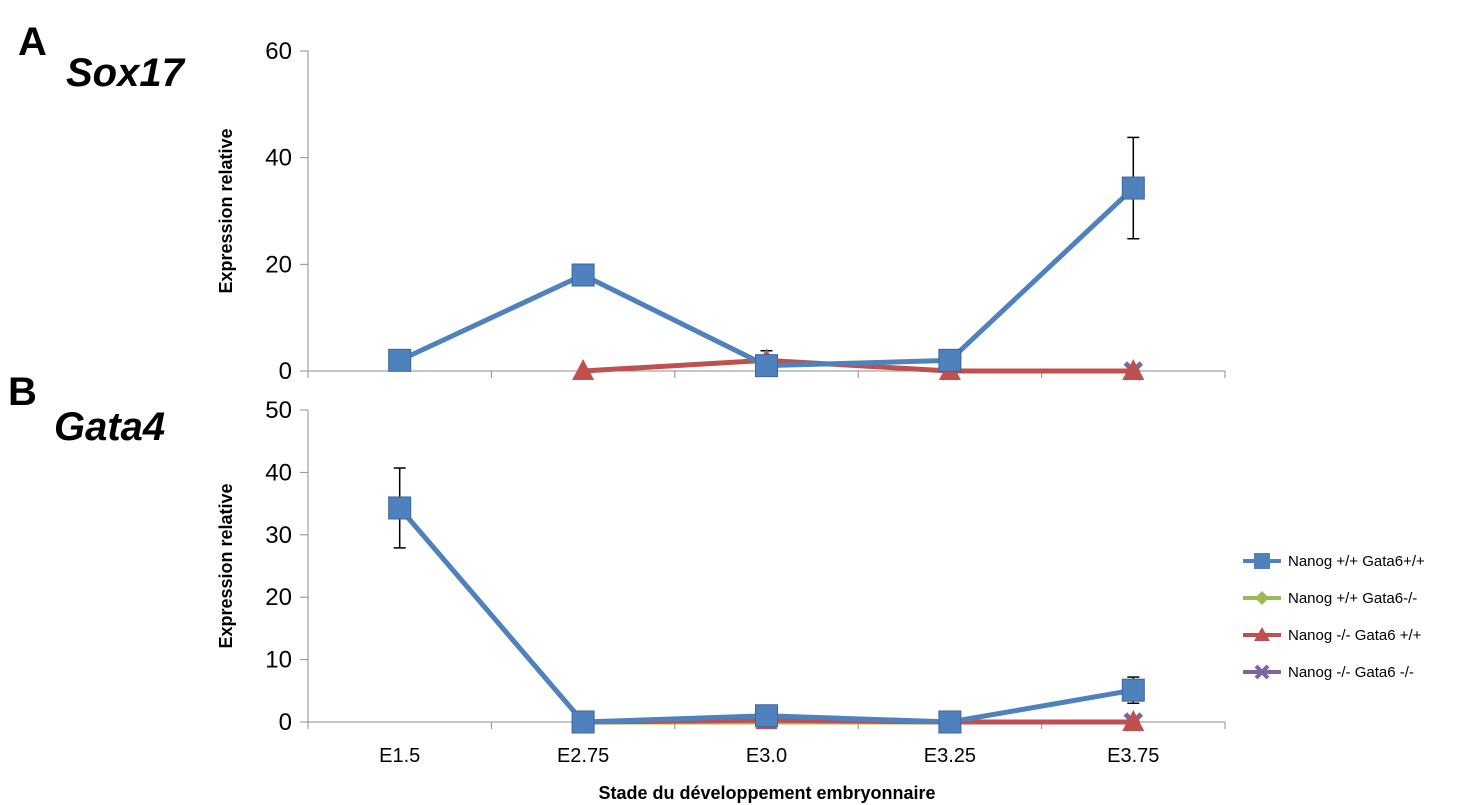 The width and height of the screenshot is (1459, 805). Describe the element at coordinates (1133, 756) in the screenshot. I see `panel-b-x-tick-label: E3.75` at that location.